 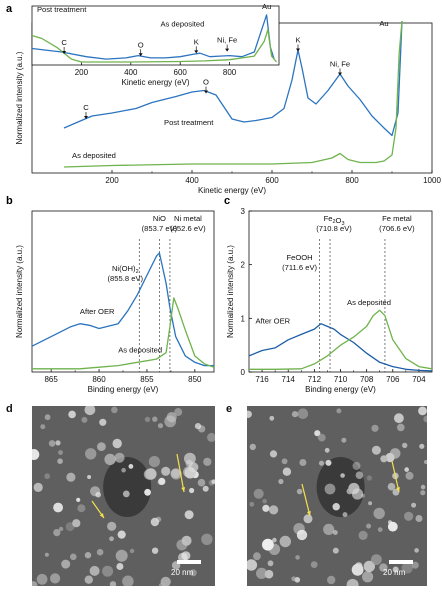 I want to click on reference-label-b-0-span: (, so click(x=143, y=228).